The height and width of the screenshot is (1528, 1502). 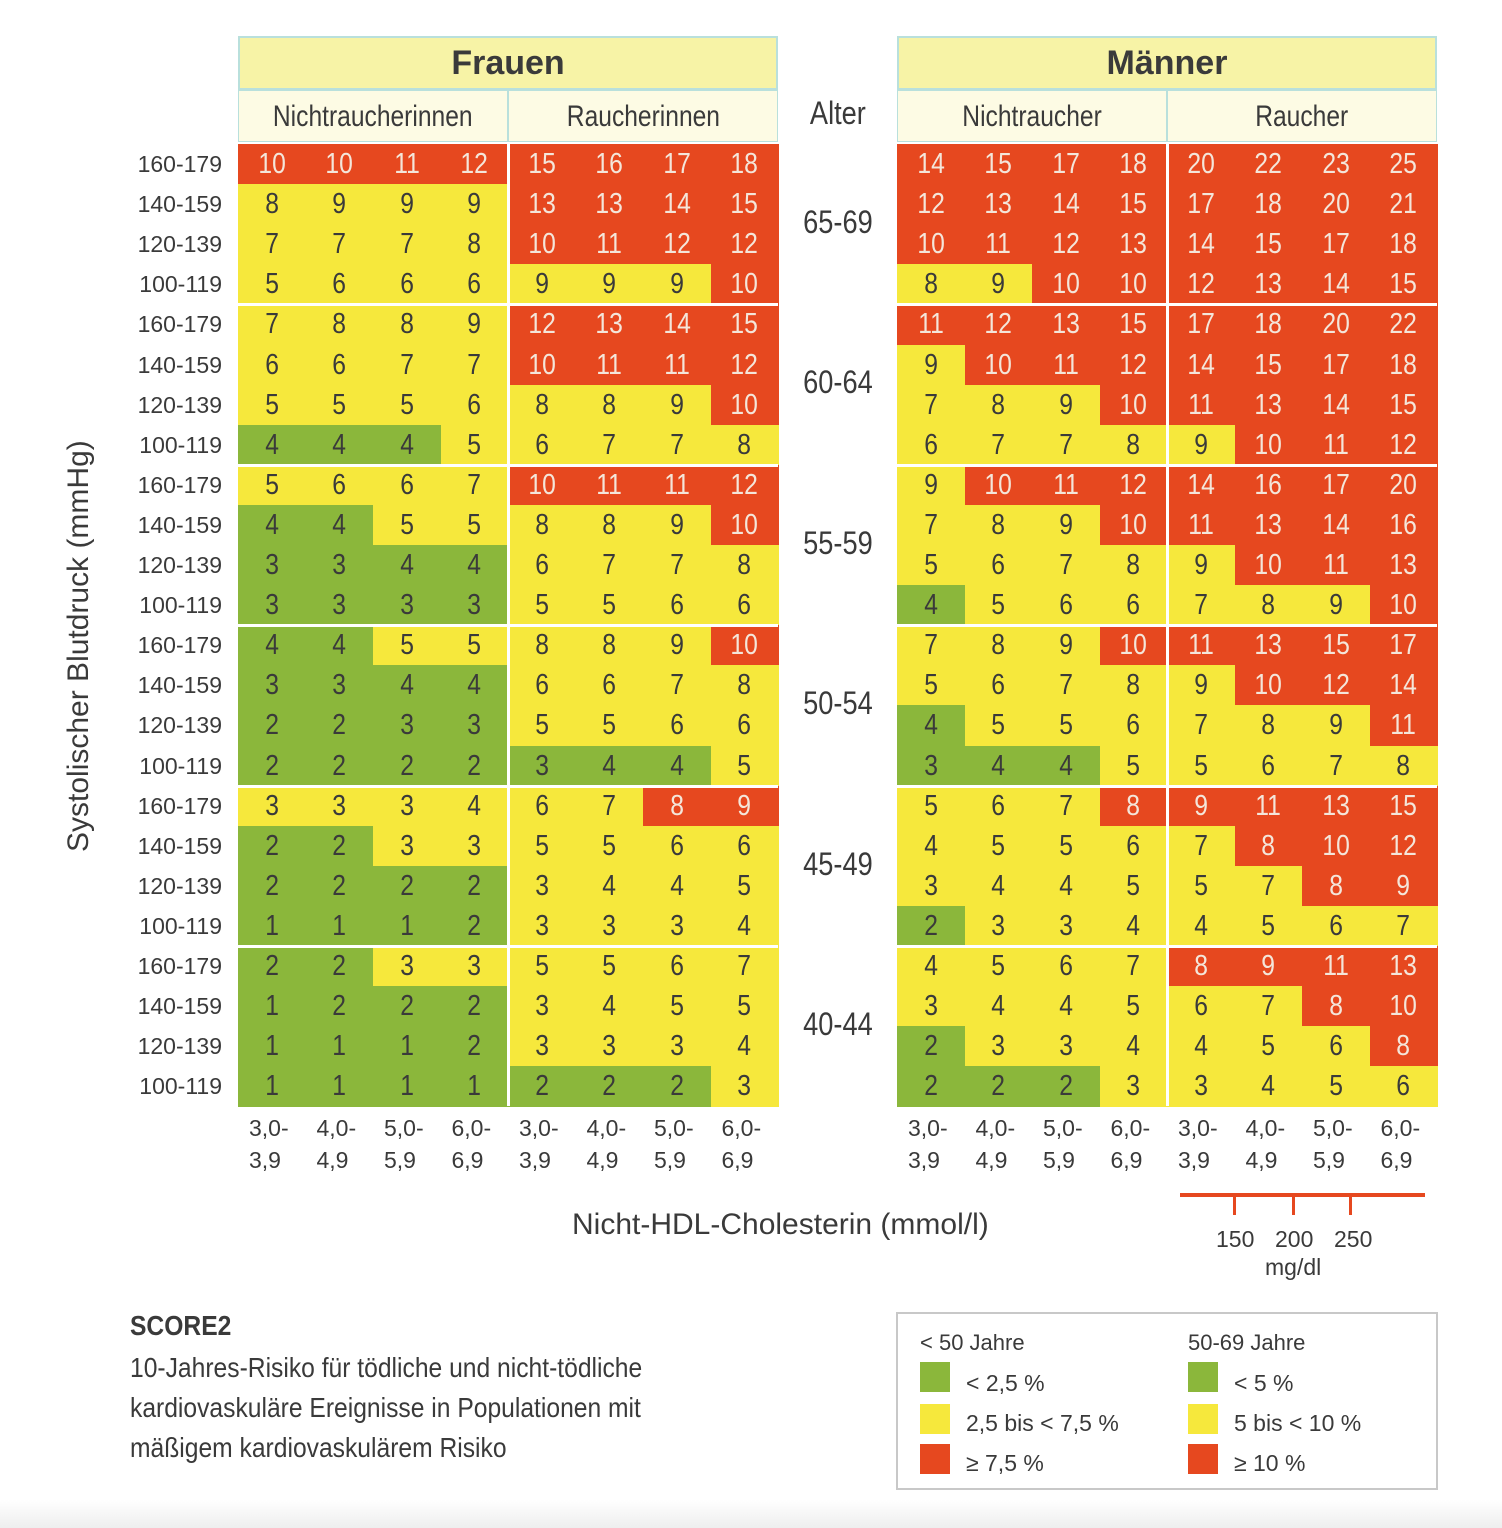 I want to click on risk-value: 16, so click(x=609, y=164).